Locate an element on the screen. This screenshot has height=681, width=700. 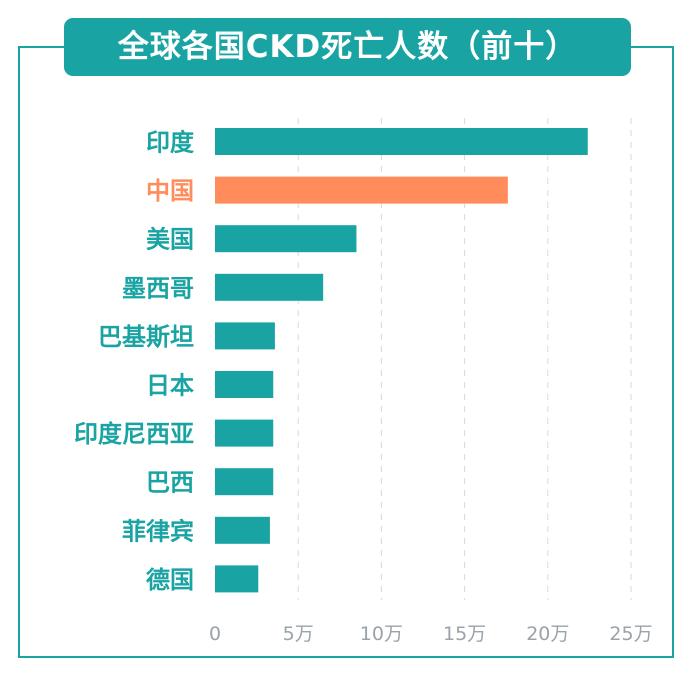
category-label: 墨西哥 is located at coordinates (158, 288).